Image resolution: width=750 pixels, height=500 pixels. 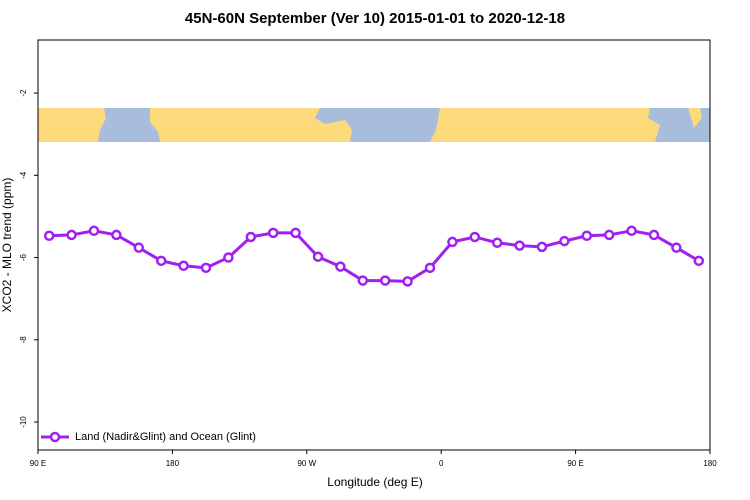 What do you see at coordinates (306, 463) in the screenshot?
I see `x-tick-label: 90 W` at bounding box center [306, 463].